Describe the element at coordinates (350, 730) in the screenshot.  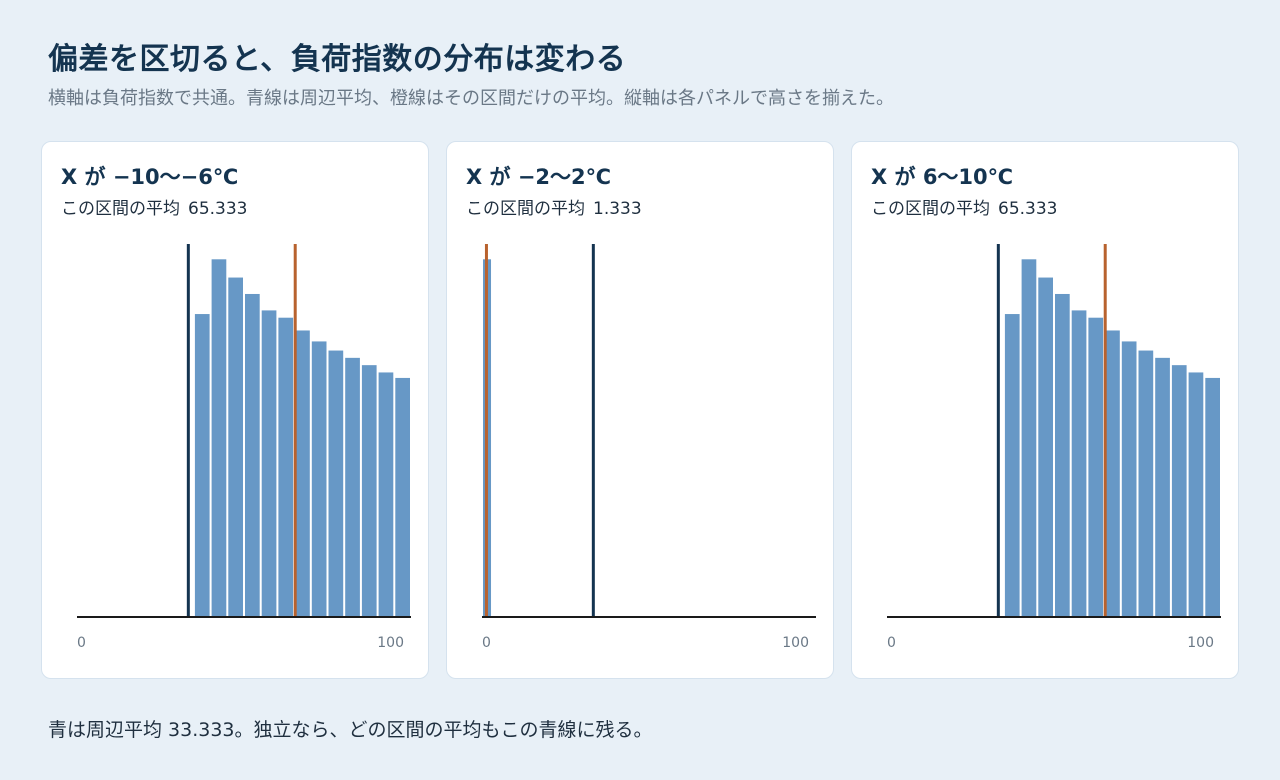
I see `footer-note: 青は周辺平均 33.333。独立なら、どの区間の平均もこの青線に残る。` at that location.